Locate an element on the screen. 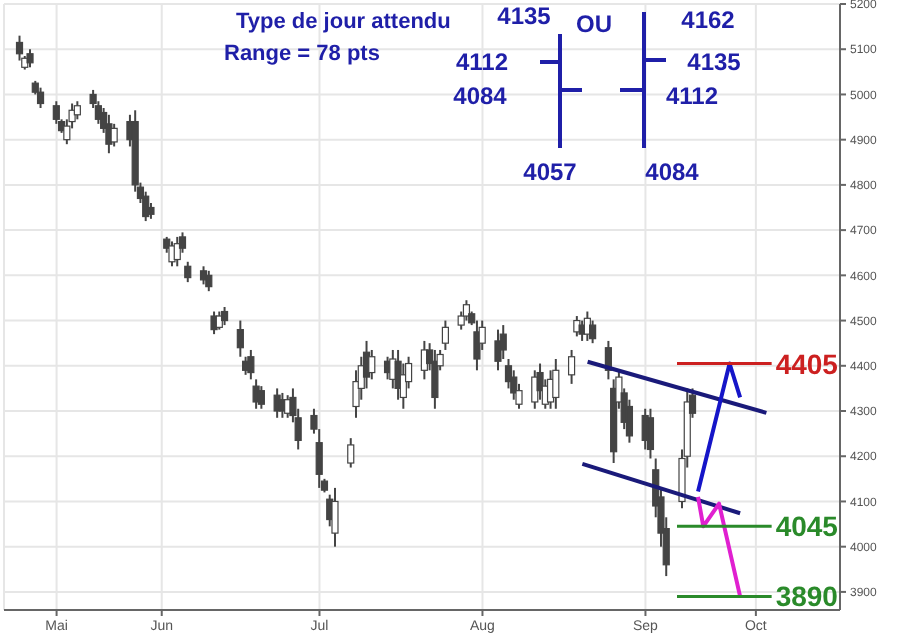  annotation: Type de jour attendu is located at coordinates (343, 22).